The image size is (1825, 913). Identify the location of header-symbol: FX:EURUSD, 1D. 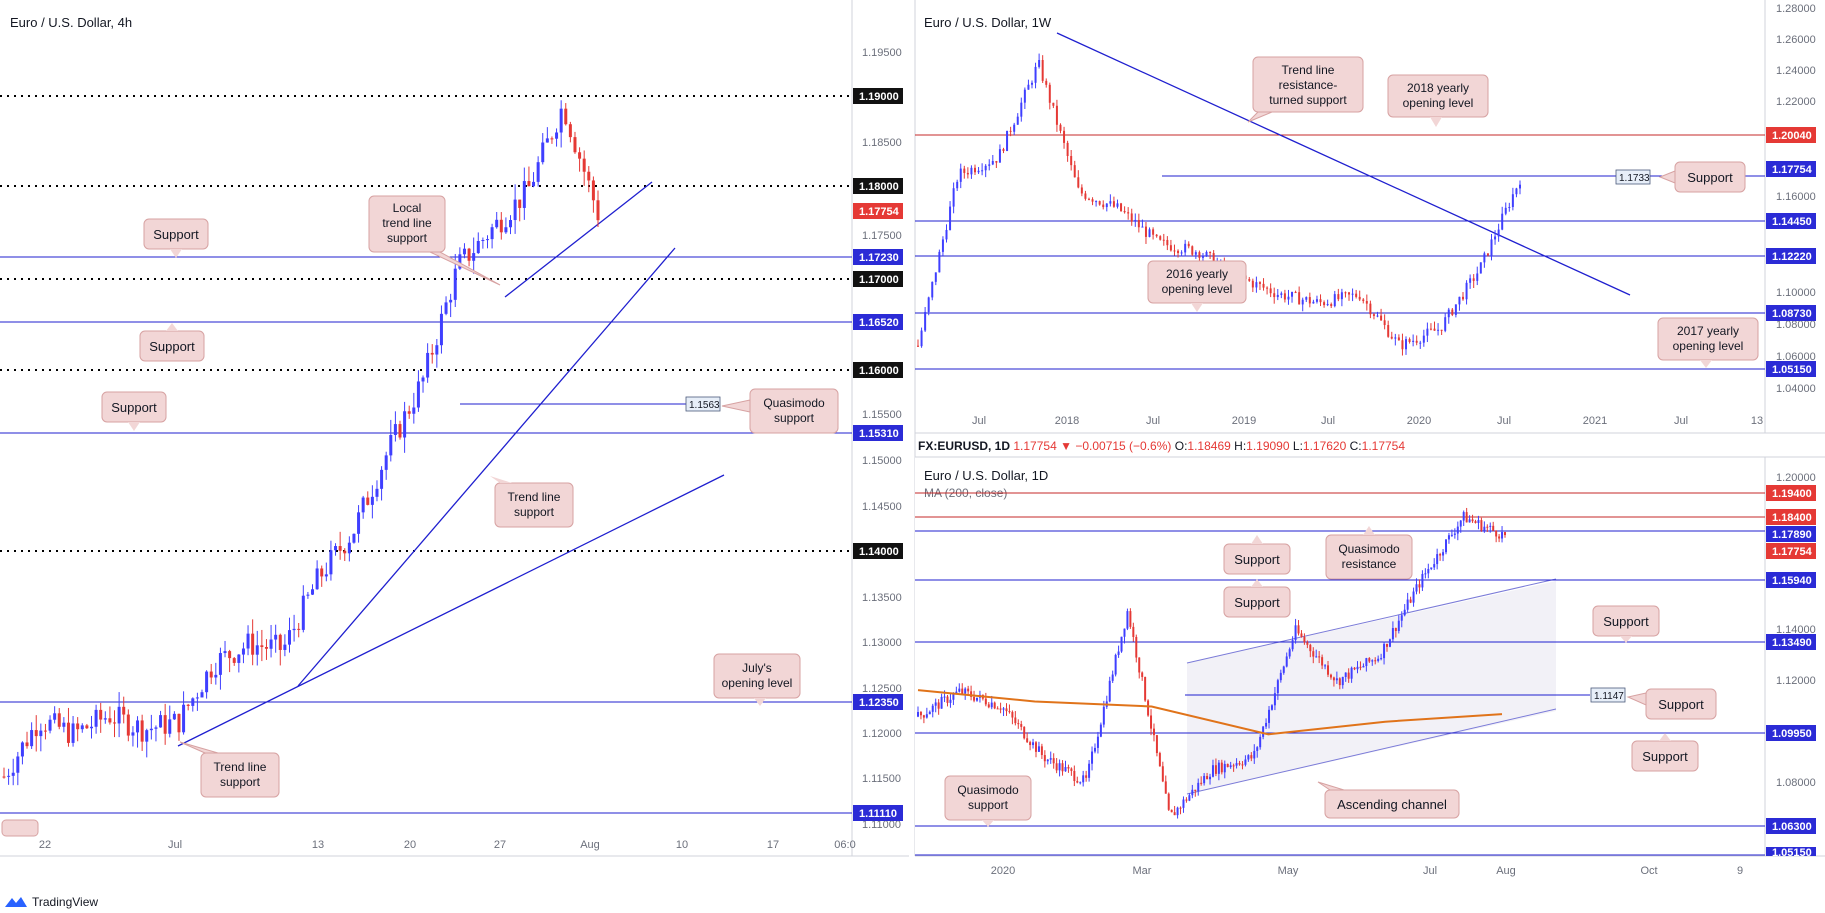
(964, 446).